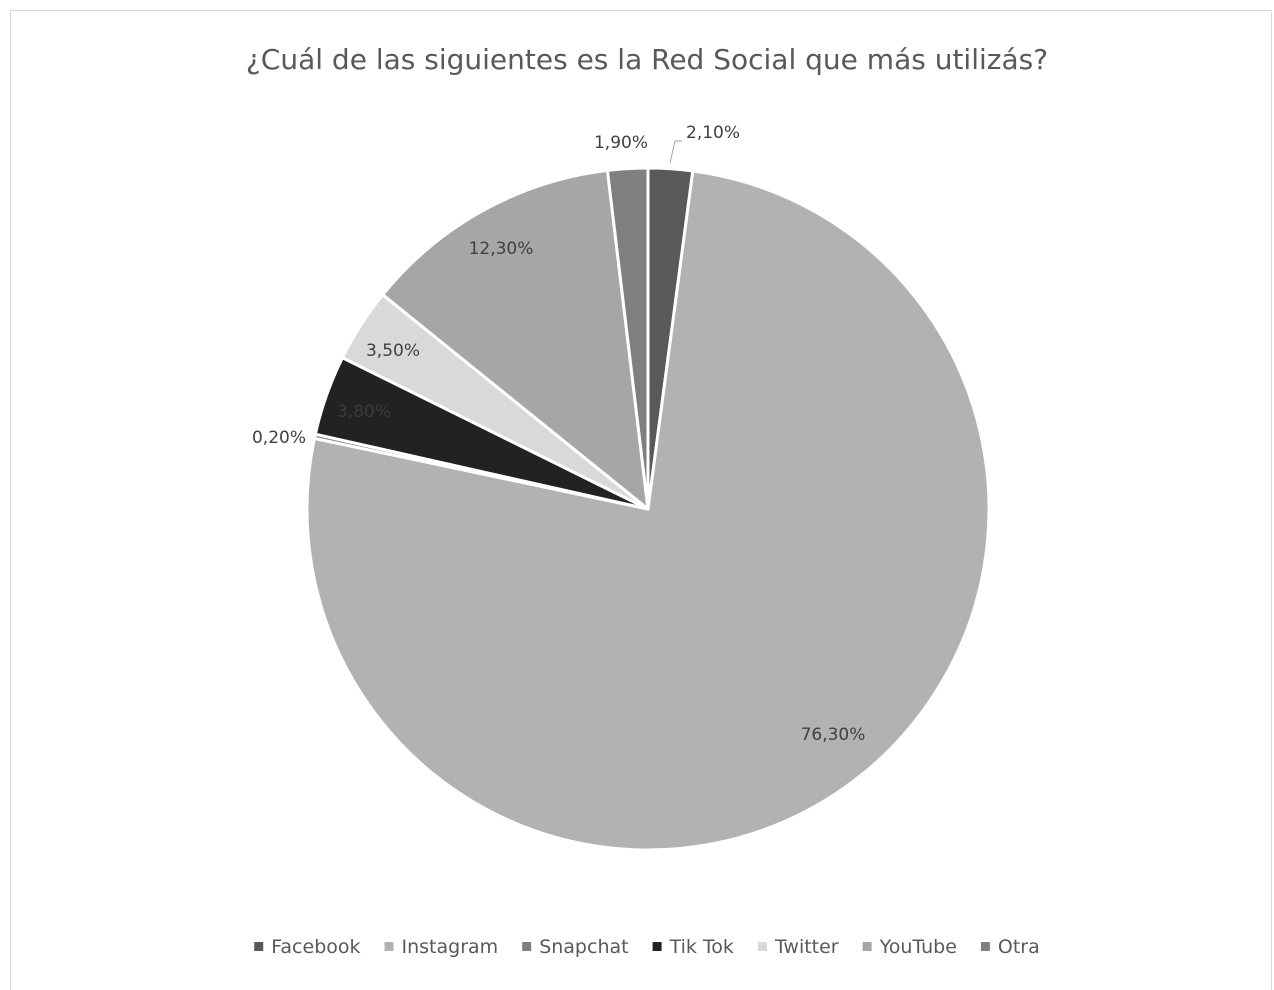 The image size is (1274, 990). I want to click on leader-line, so click(675, 152).